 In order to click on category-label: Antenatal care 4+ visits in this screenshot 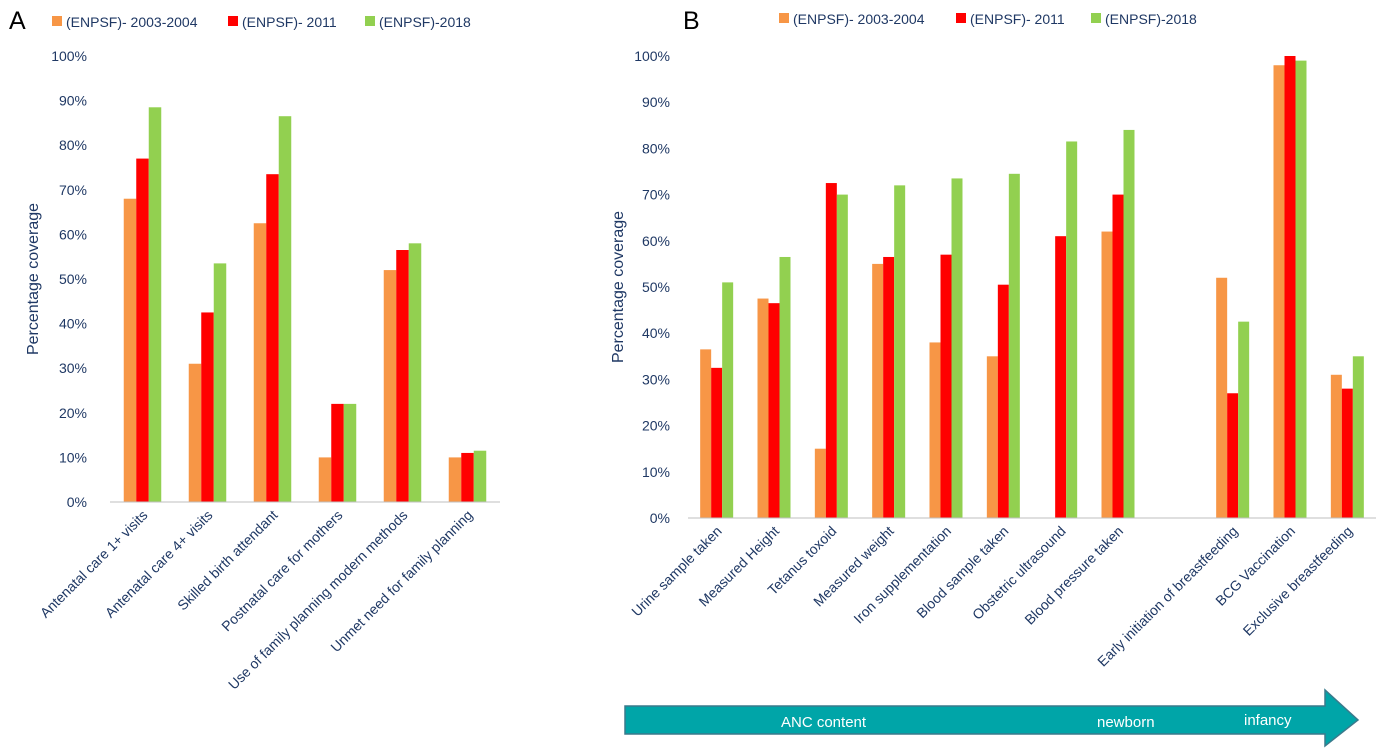, I will do `click(159, 564)`.